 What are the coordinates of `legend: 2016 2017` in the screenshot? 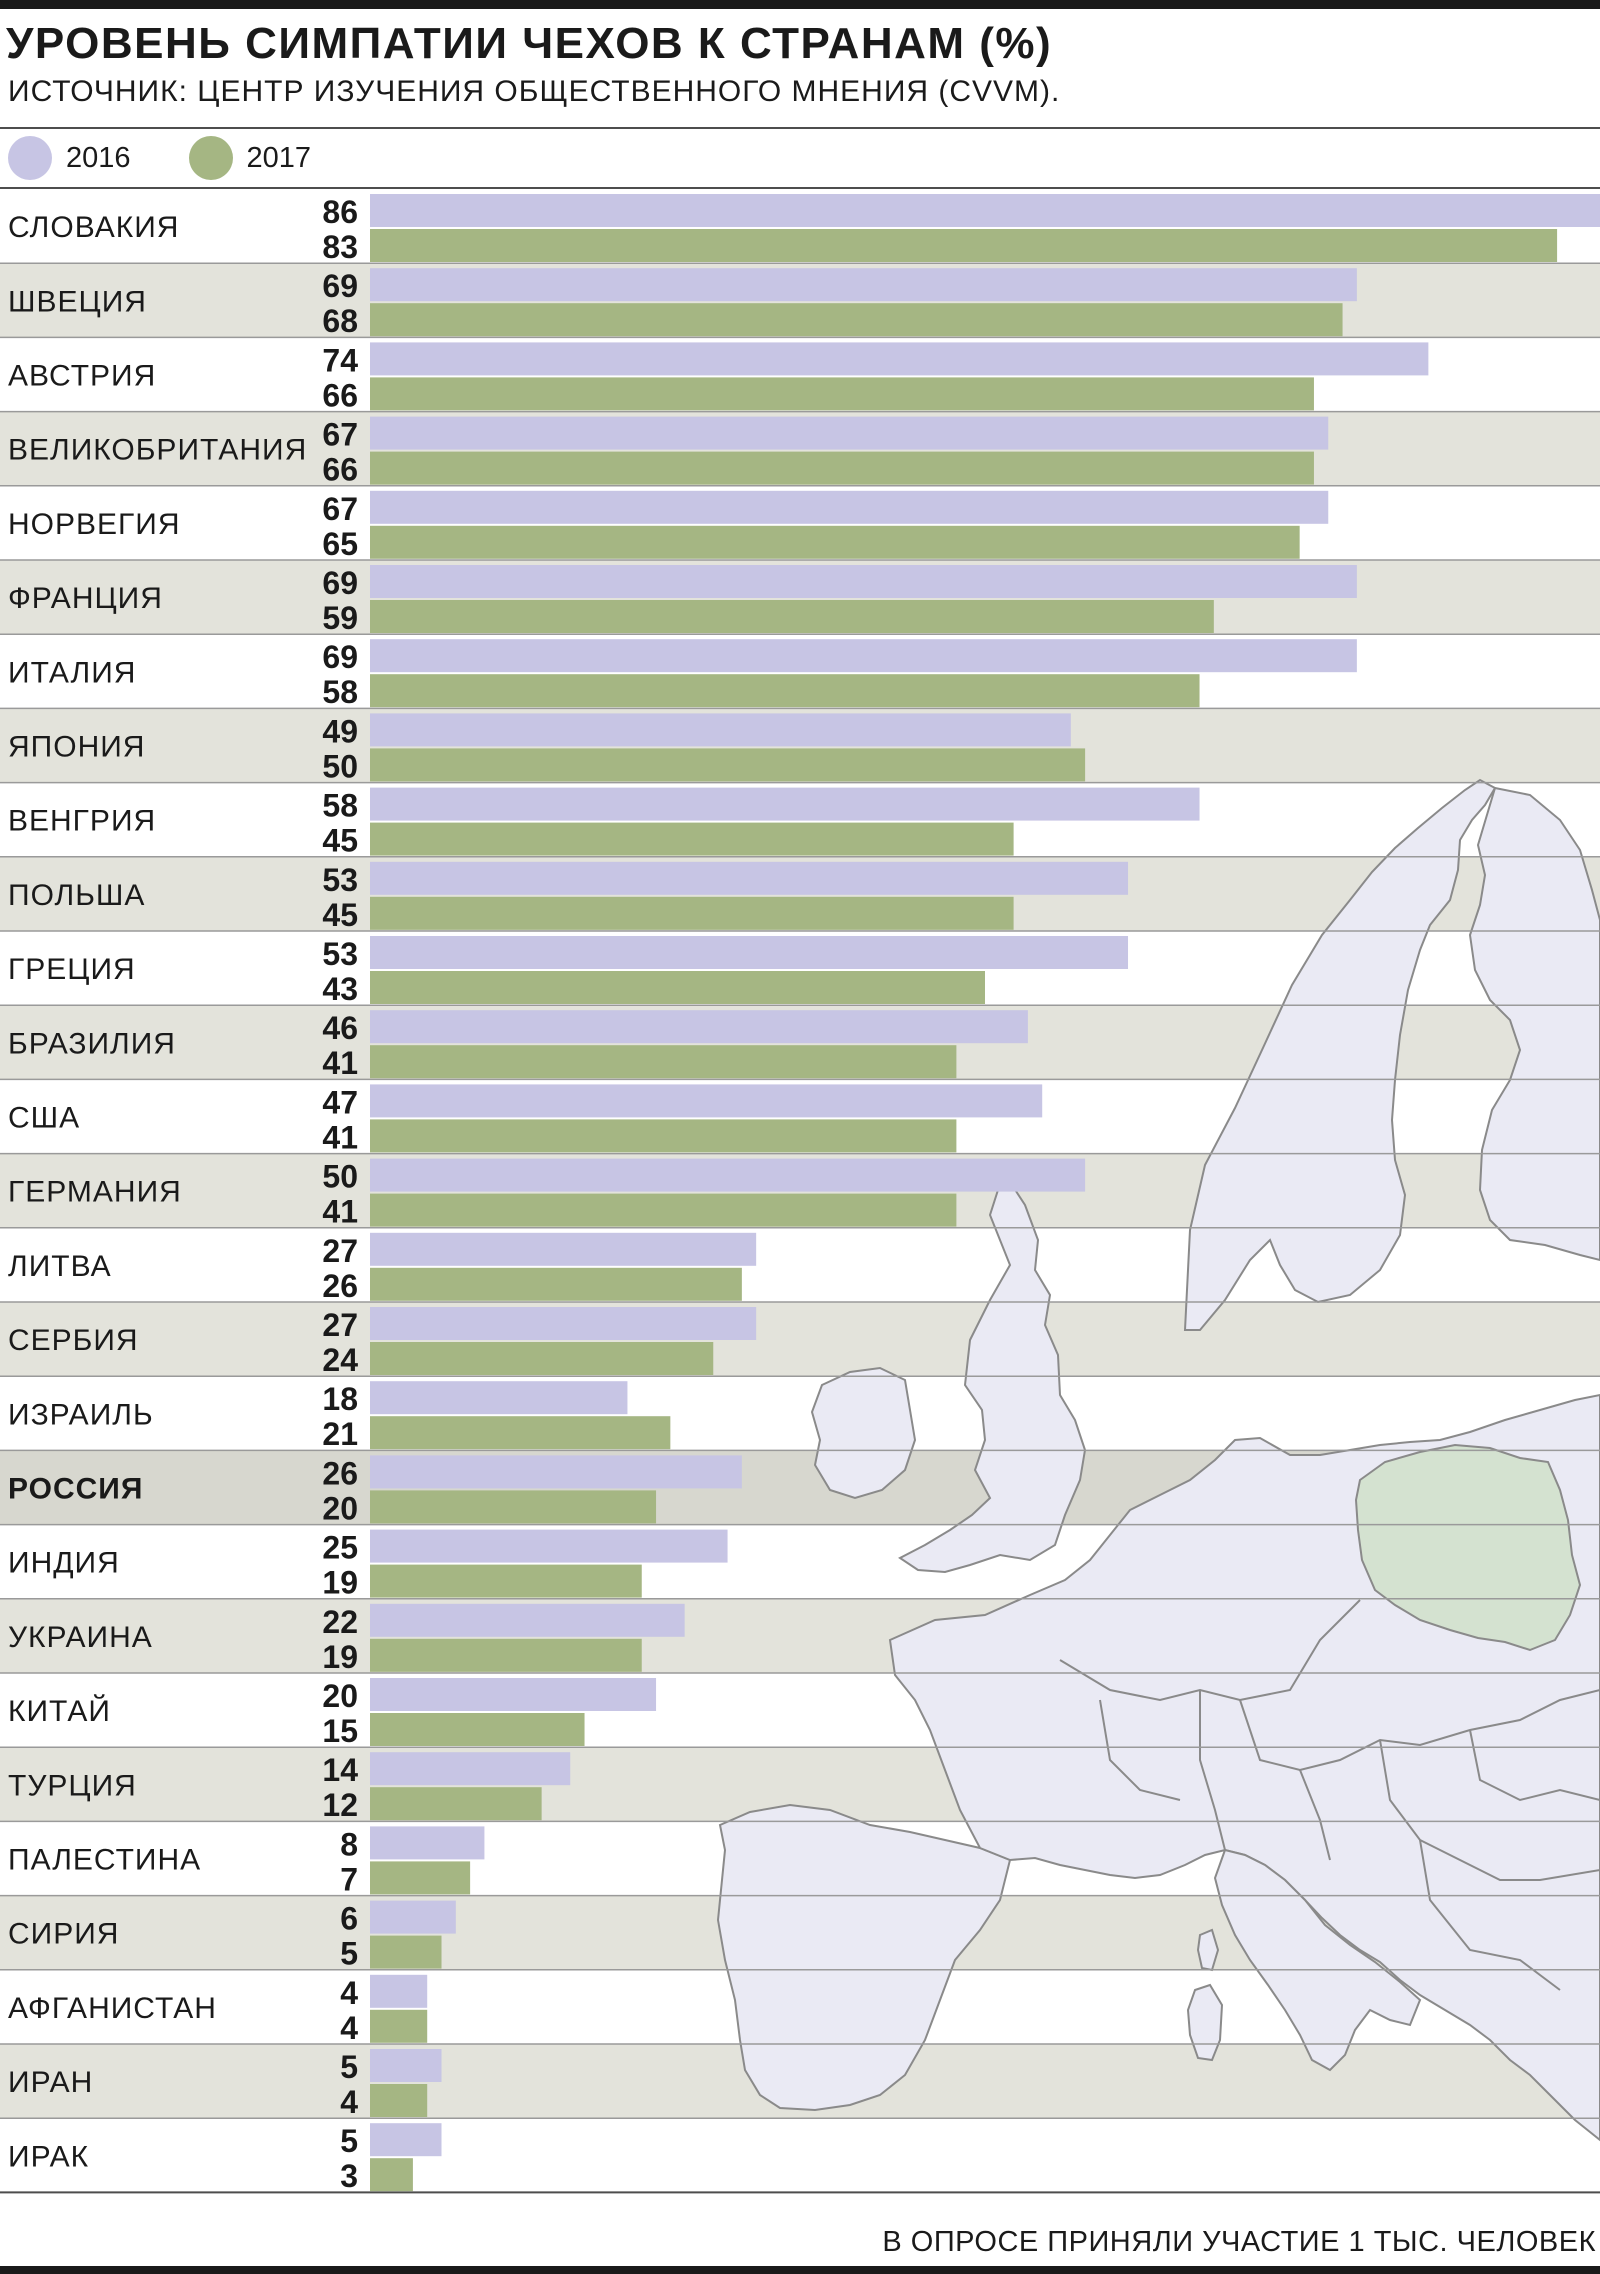 It's located at (188, 158).